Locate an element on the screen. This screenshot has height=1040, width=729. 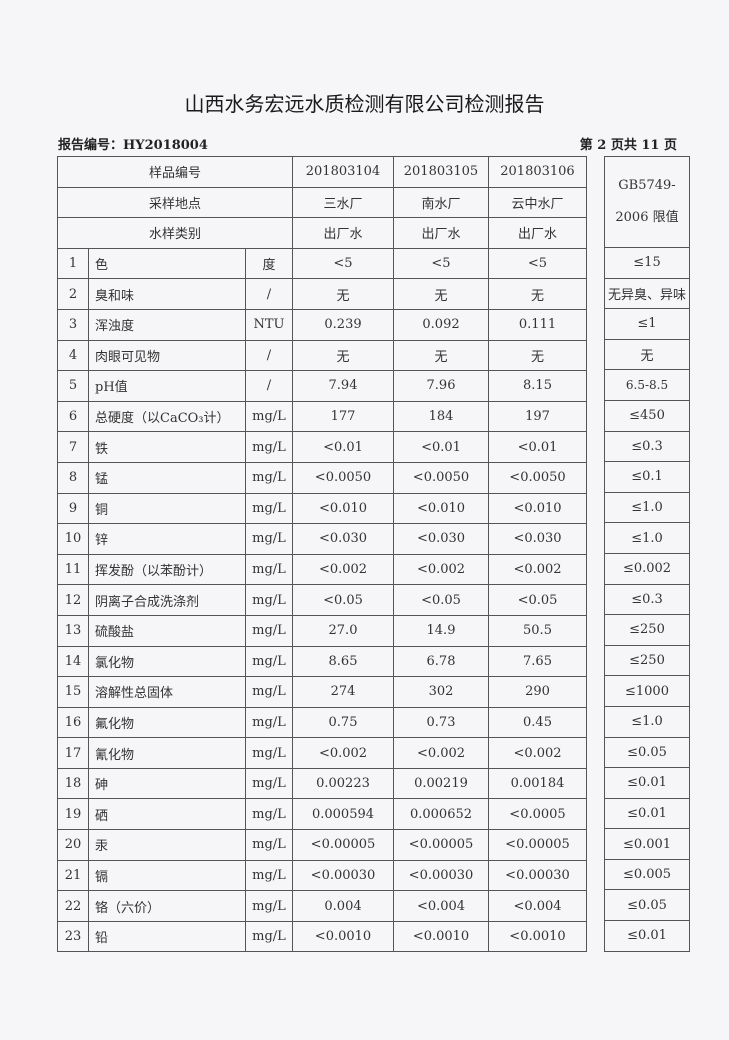
value: <0.00005 is located at coordinates (537, 845).